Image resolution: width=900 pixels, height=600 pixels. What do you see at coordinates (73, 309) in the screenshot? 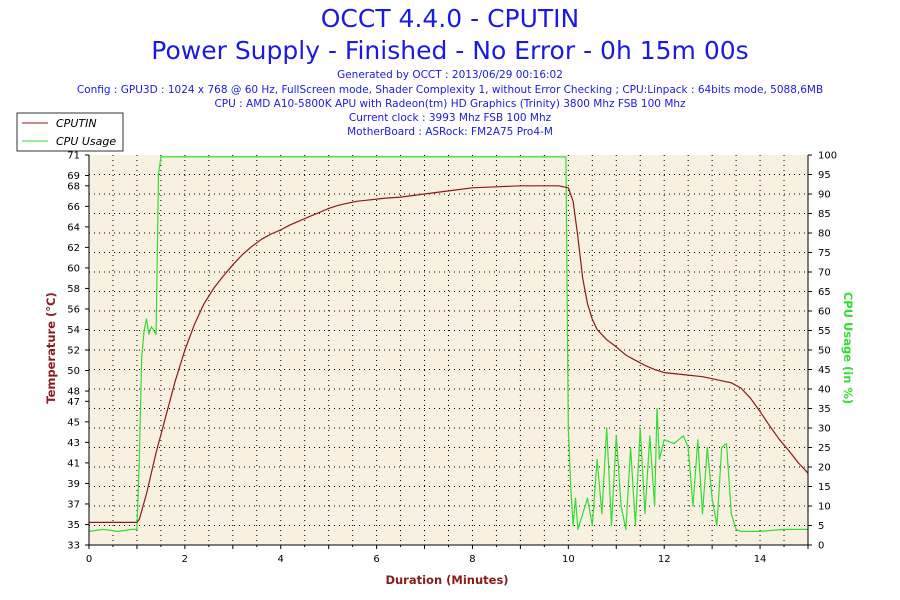
I see `y-tick-label: 56` at bounding box center [73, 309].